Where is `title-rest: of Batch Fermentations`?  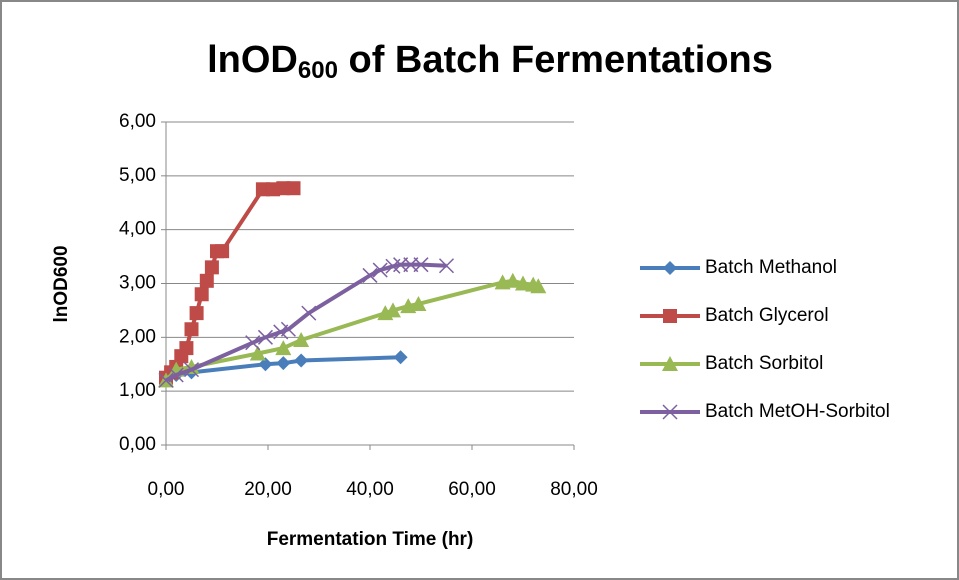 title-rest: of Batch Fermentations is located at coordinates (555, 60).